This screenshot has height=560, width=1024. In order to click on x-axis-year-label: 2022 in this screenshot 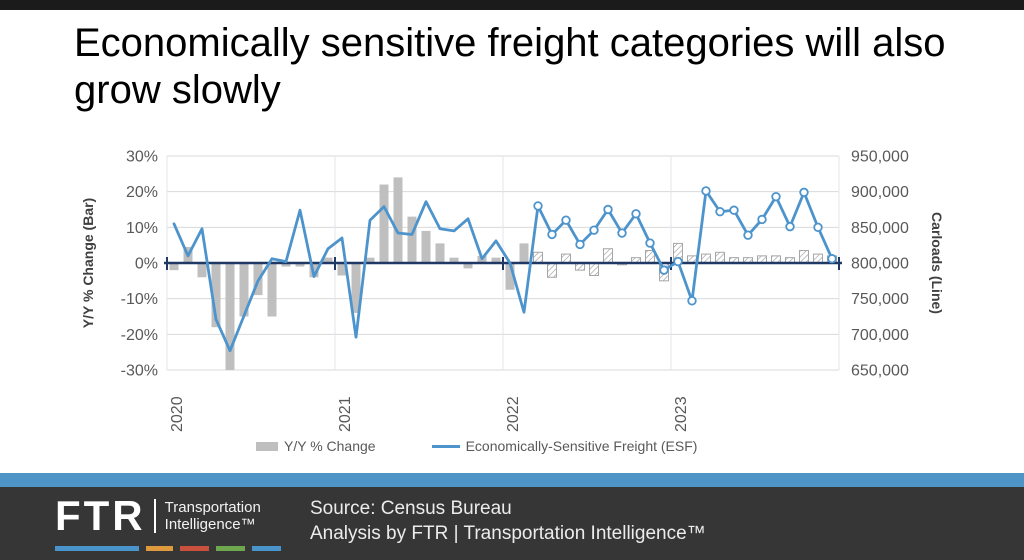, I will do `click(513, 414)`.